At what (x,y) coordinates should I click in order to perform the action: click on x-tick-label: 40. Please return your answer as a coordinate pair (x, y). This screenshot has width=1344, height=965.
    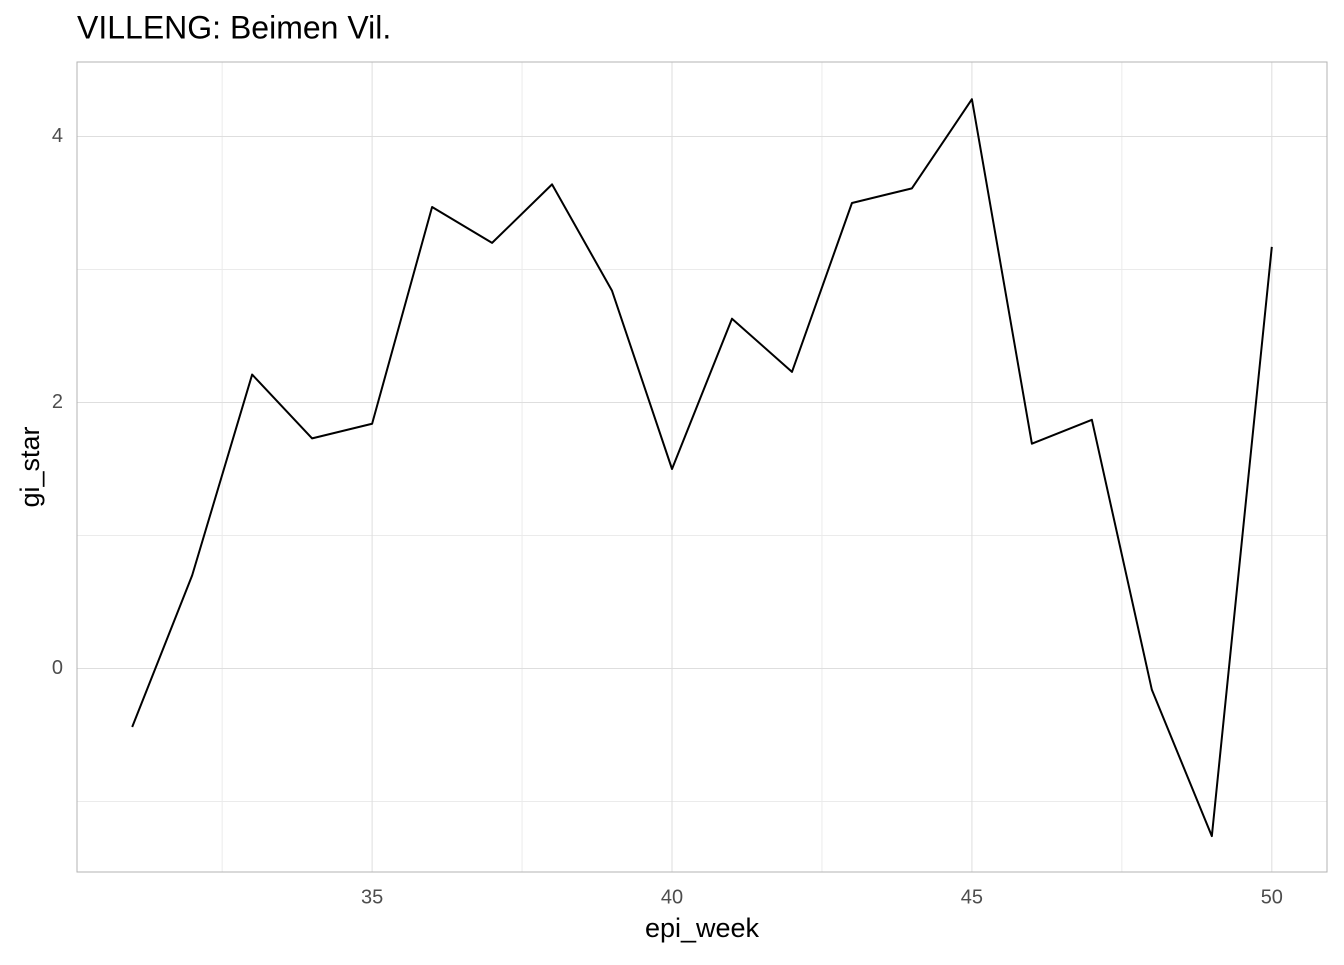
    Looking at the image, I should click on (672, 897).